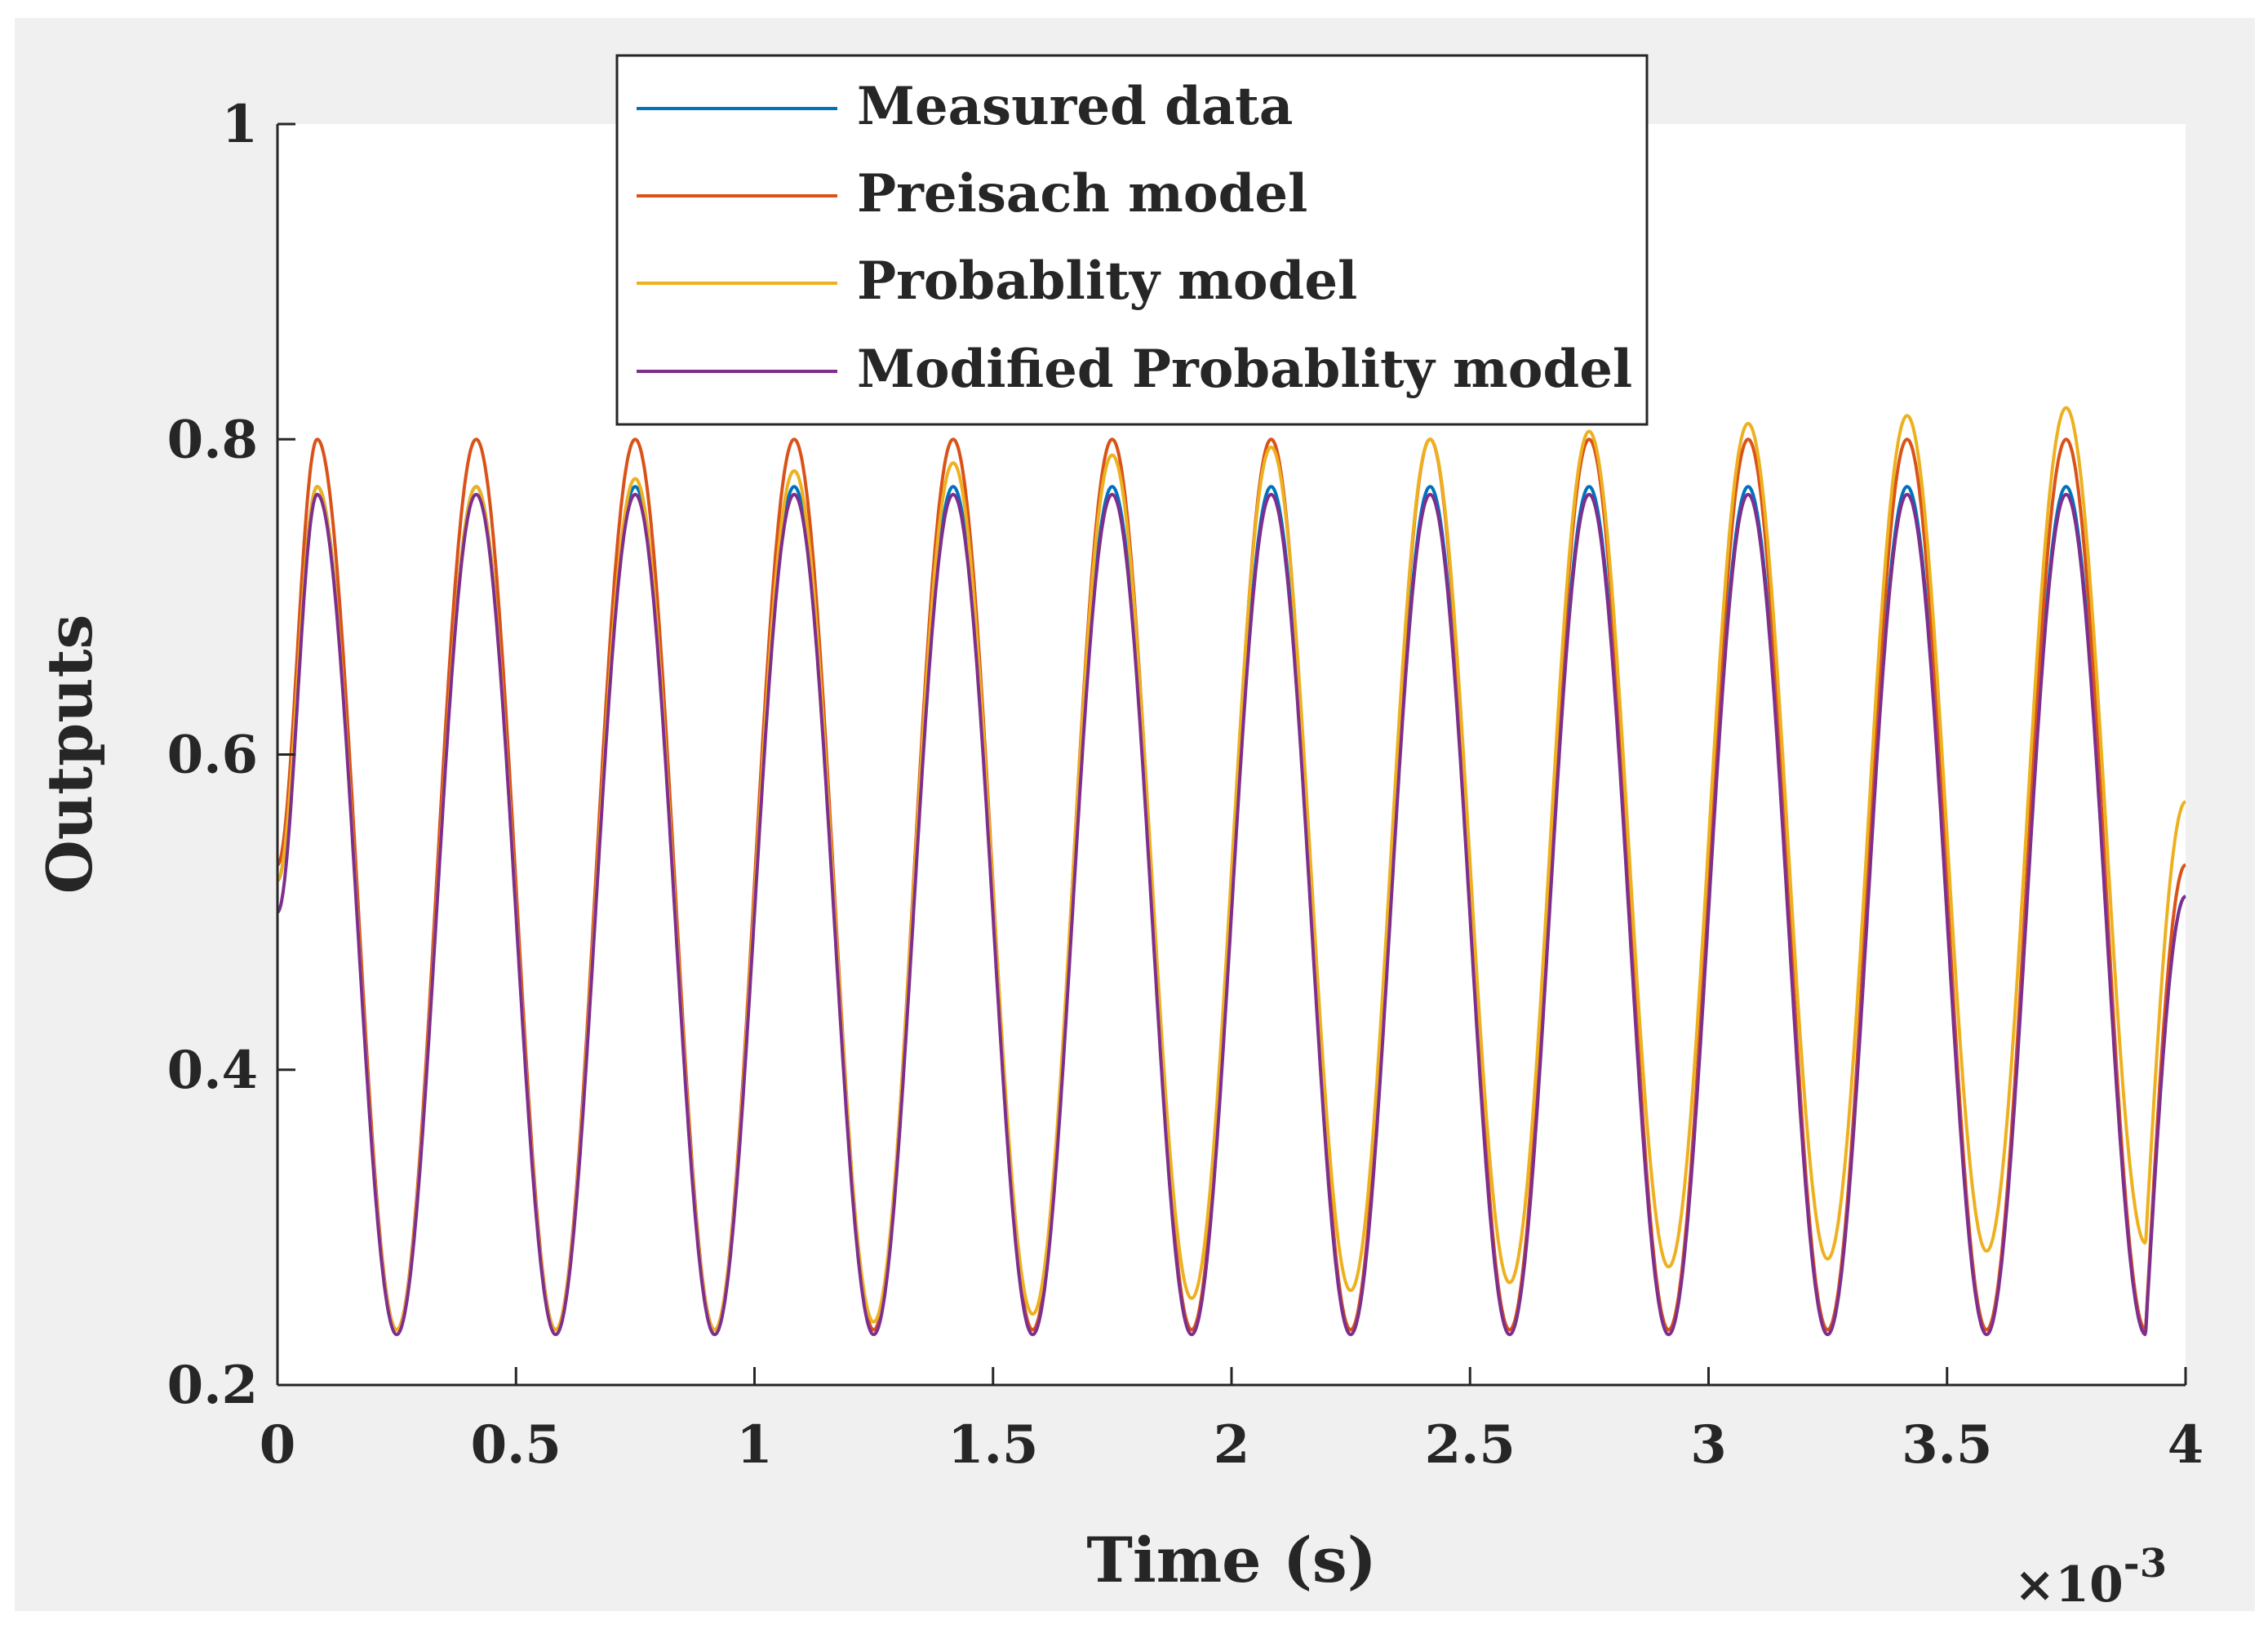  I want to click on x-tick-label: 0.5, so click(516, 1445).